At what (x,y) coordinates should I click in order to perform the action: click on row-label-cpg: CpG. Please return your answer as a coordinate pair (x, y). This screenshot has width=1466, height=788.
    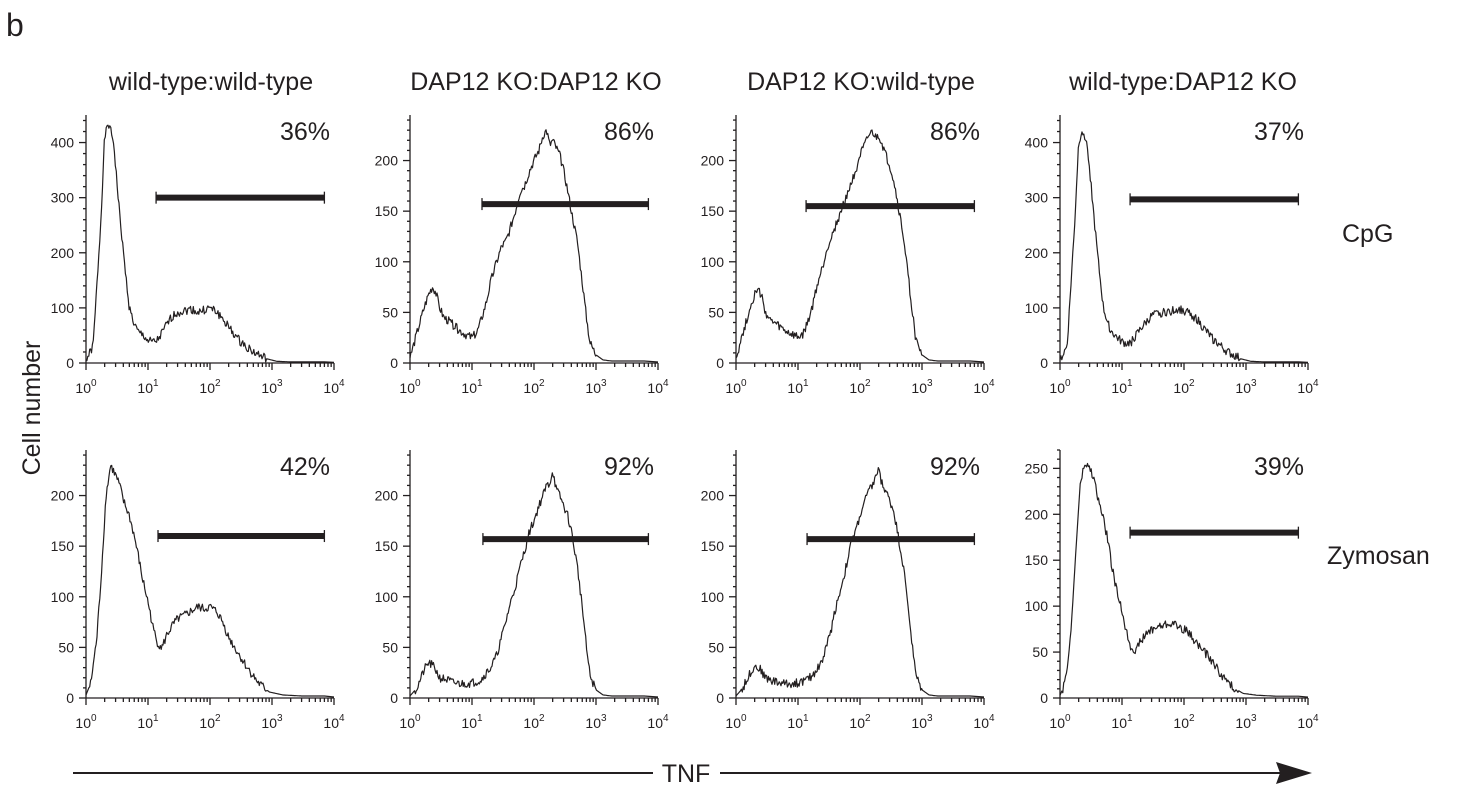
    Looking at the image, I should click on (1367, 234).